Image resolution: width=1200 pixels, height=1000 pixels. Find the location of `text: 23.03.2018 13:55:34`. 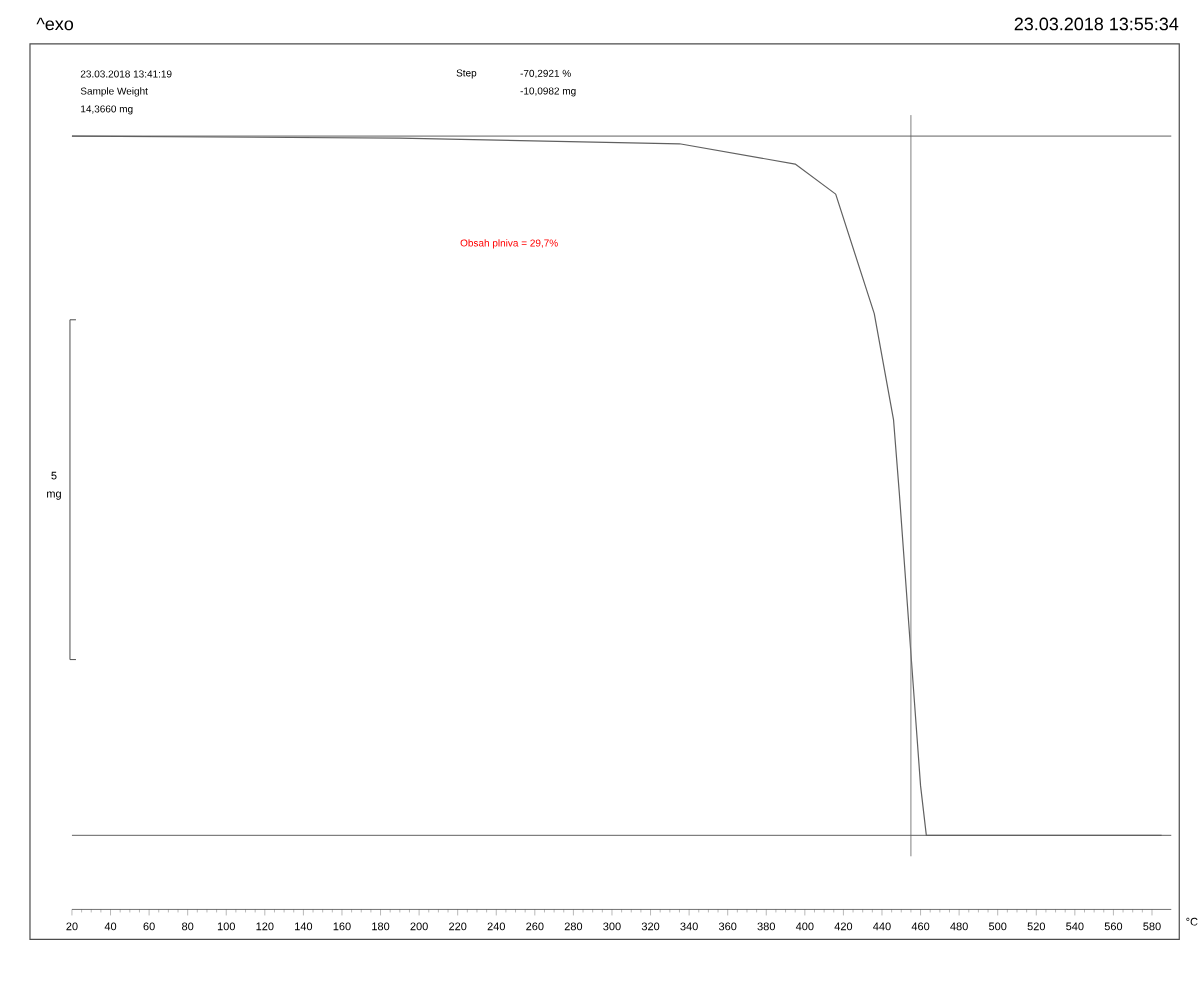

text: 23.03.2018 13:55:34 is located at coordinates (1096, 24).